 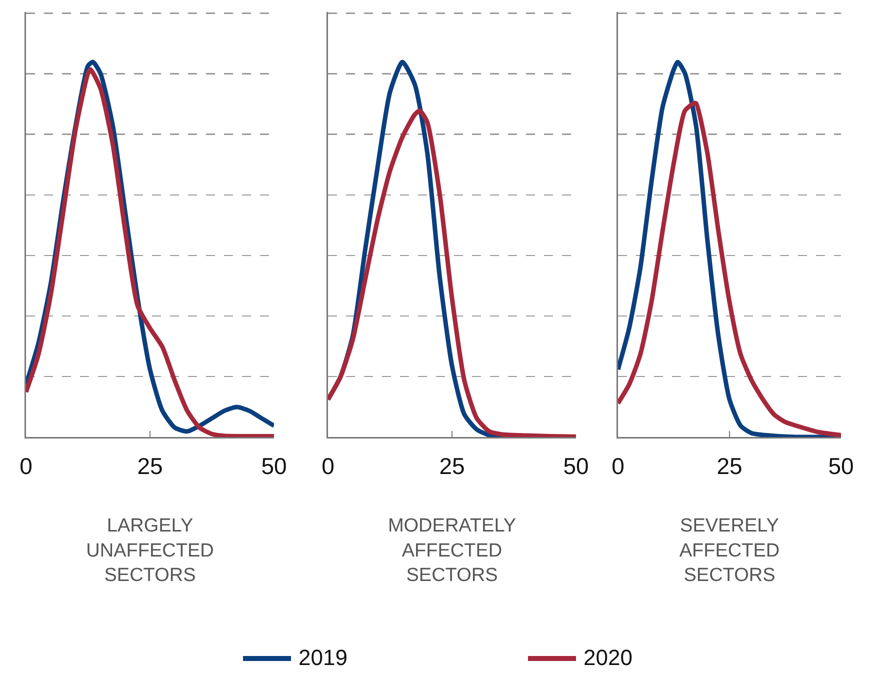 I want to click on legend-label: 2020, so click(x=608, y=658).